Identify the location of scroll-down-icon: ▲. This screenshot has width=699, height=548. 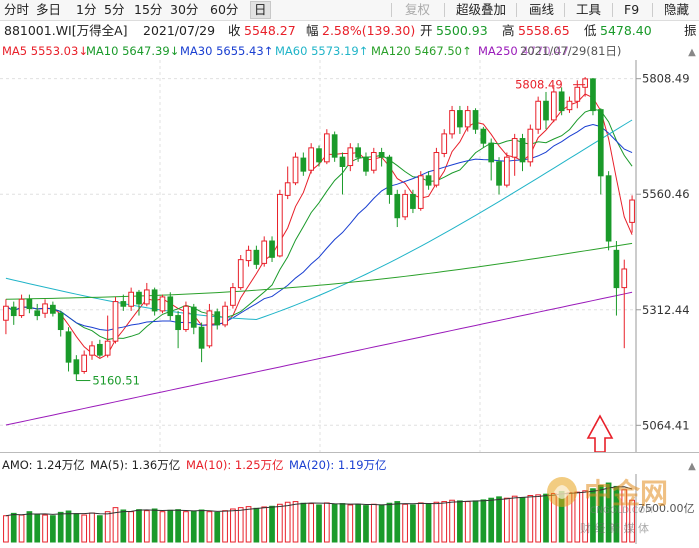
(692, 466).